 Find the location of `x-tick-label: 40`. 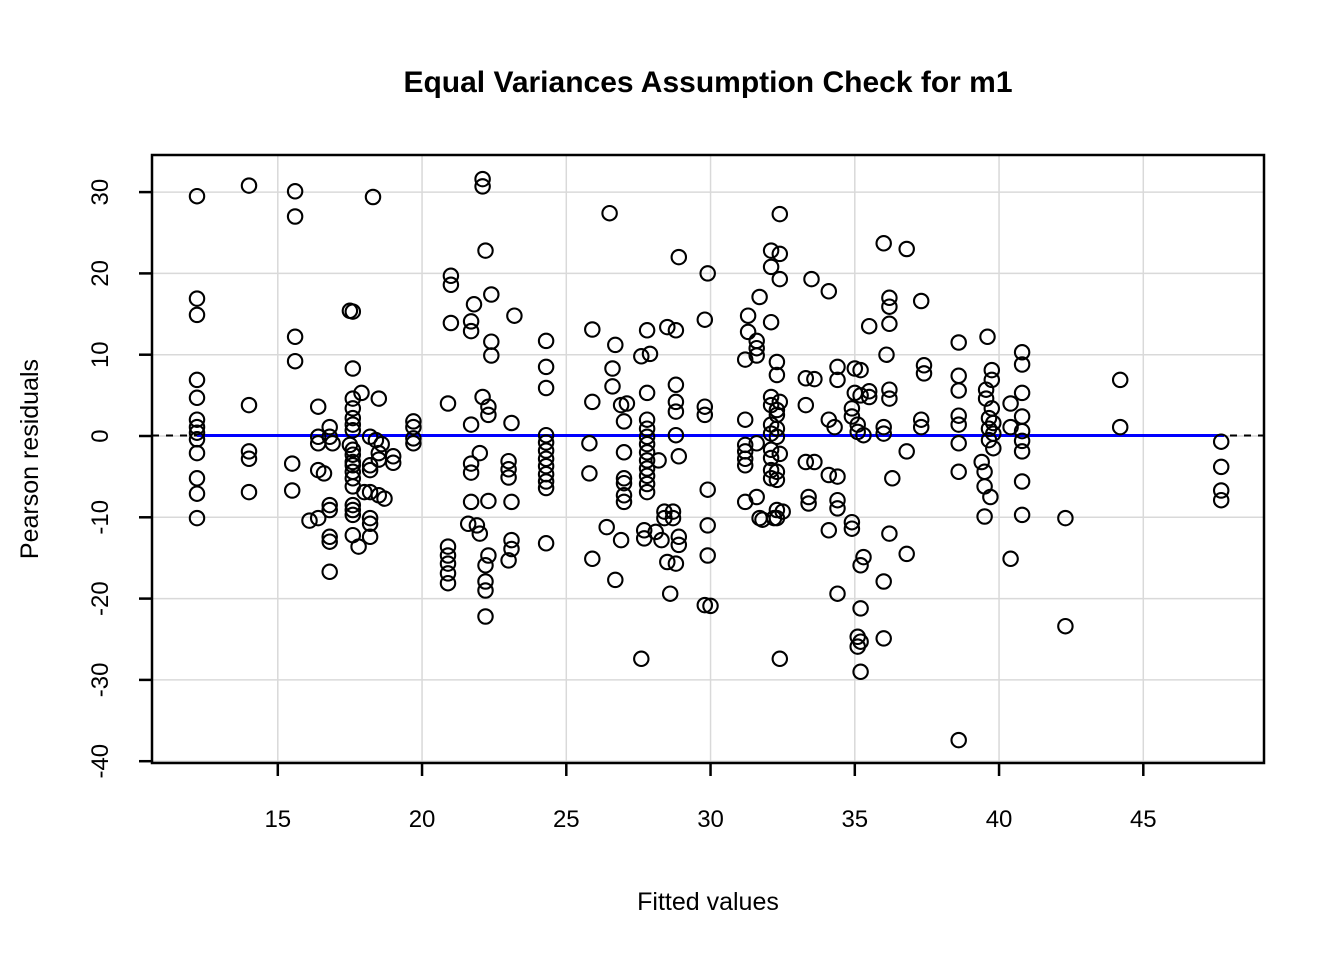

x-tick-label: 40 is located at coordinates (999, 819).